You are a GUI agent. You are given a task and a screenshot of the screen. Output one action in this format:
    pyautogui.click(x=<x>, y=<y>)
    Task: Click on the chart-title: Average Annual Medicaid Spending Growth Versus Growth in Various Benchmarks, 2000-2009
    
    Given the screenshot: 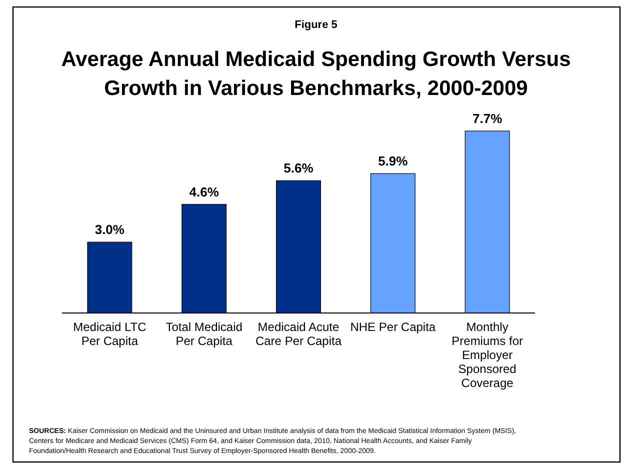 What is the action you would take?
    pyautogui.click(x=316, y=74)
    